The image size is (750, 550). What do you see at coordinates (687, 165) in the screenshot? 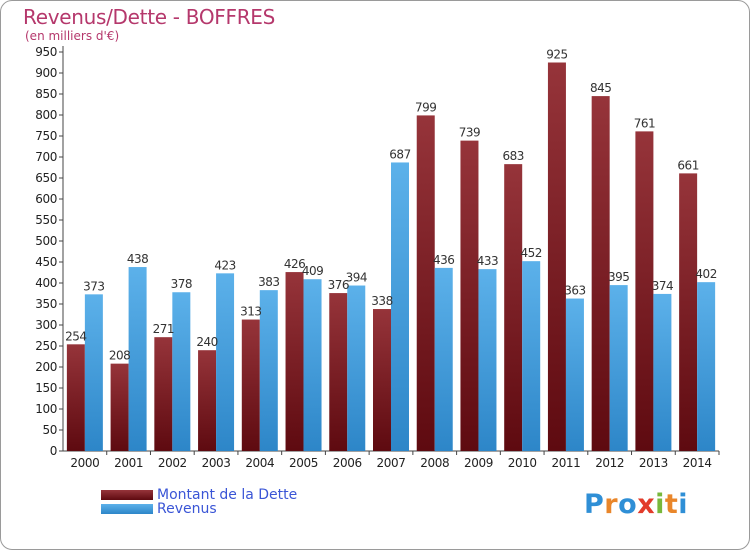
I see `value-label-dette: 661` at bounding box center [687, 165].